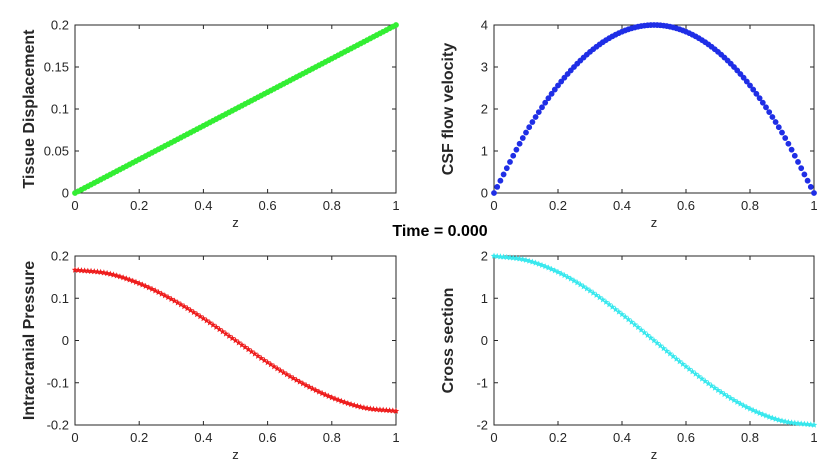  I want to click on y-tick-label: 0.1, so click(60, 109).